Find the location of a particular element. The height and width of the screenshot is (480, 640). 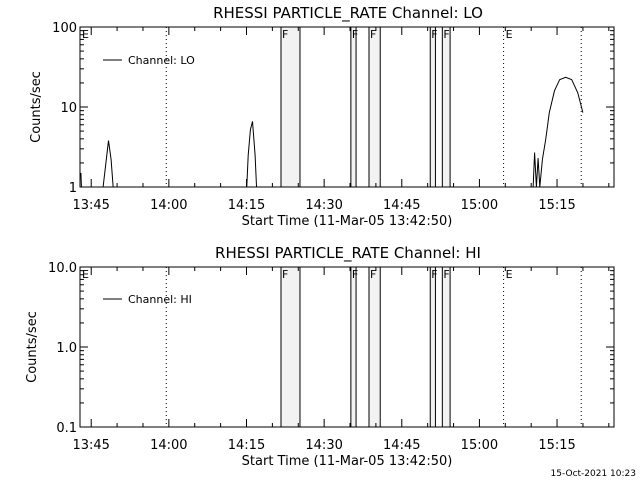

y-tick-label: 1 is located at coordinates (73, 188).